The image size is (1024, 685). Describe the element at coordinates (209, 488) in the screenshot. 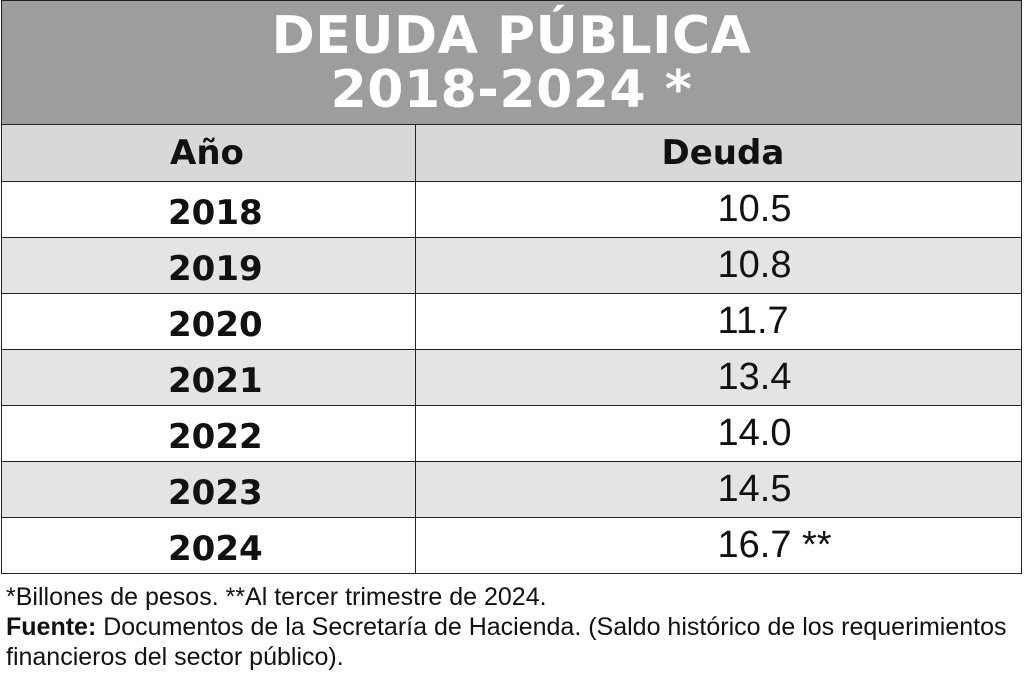

I see `year-cell: 2023` at that location.